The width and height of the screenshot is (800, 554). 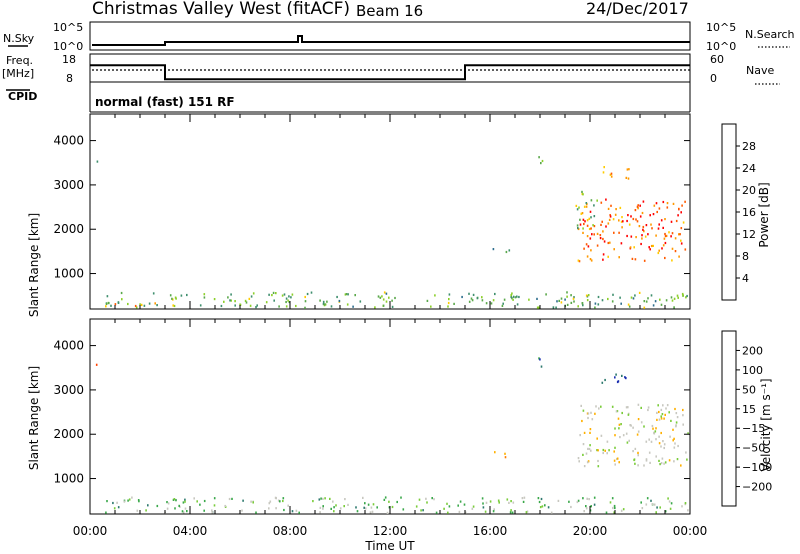 I want to click on colorbar-tick-label: 20, so click(x=749, y=190).